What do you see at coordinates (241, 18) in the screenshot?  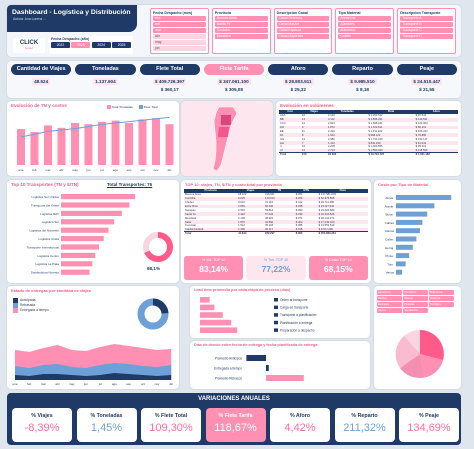 I see `slicer-item: Buenos Aires` at bounding box center [241, 18].